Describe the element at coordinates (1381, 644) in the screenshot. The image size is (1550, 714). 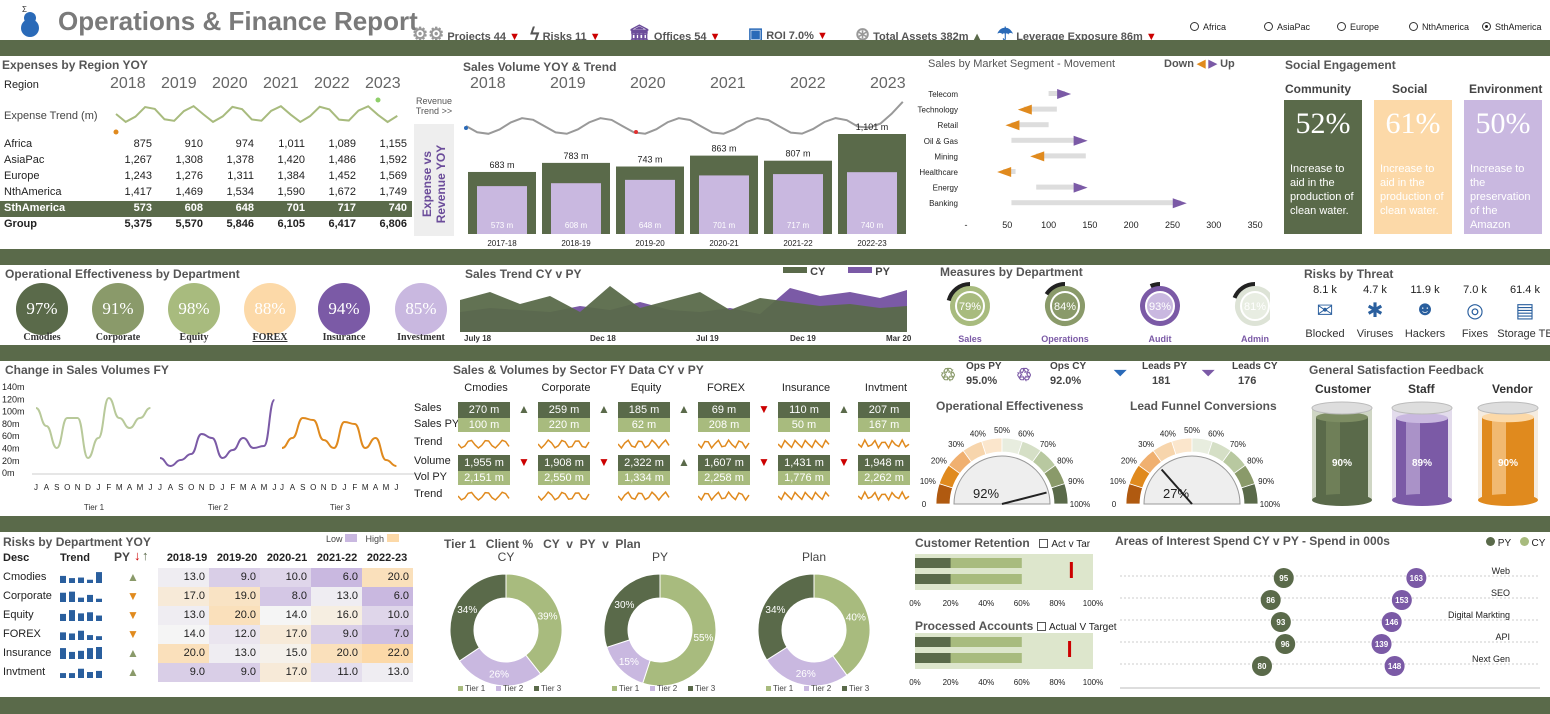
I see `cy-dot` at that location.